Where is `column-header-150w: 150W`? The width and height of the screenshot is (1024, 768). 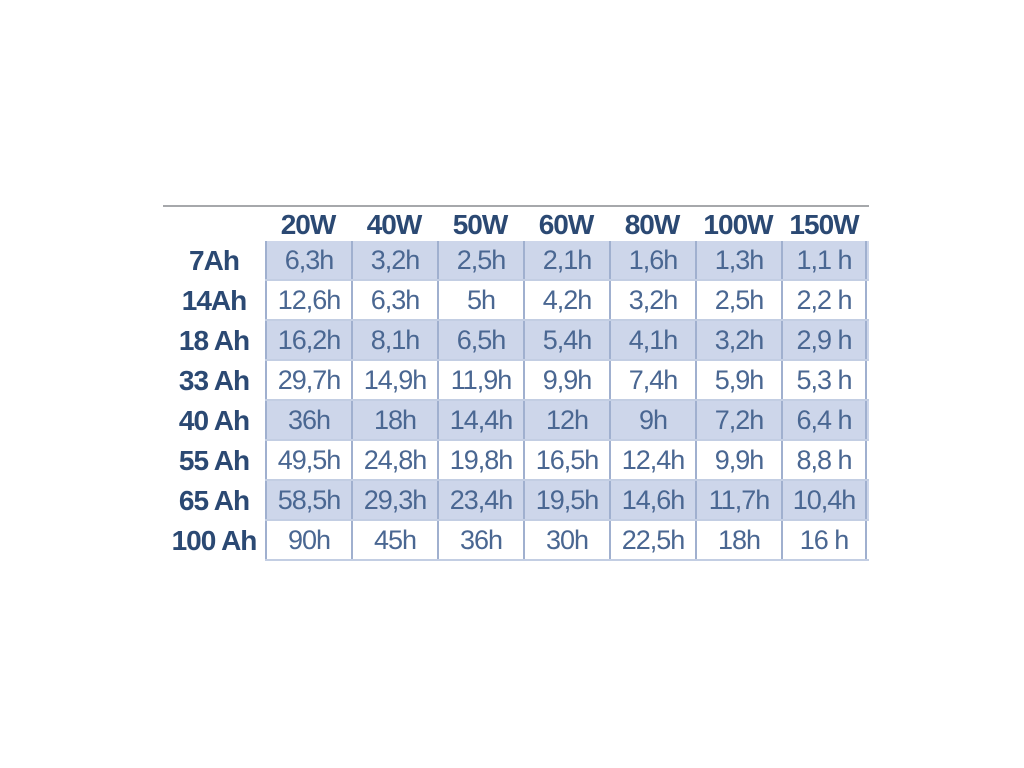 column-header-150w: 150W is located at coordinates (824, 224).